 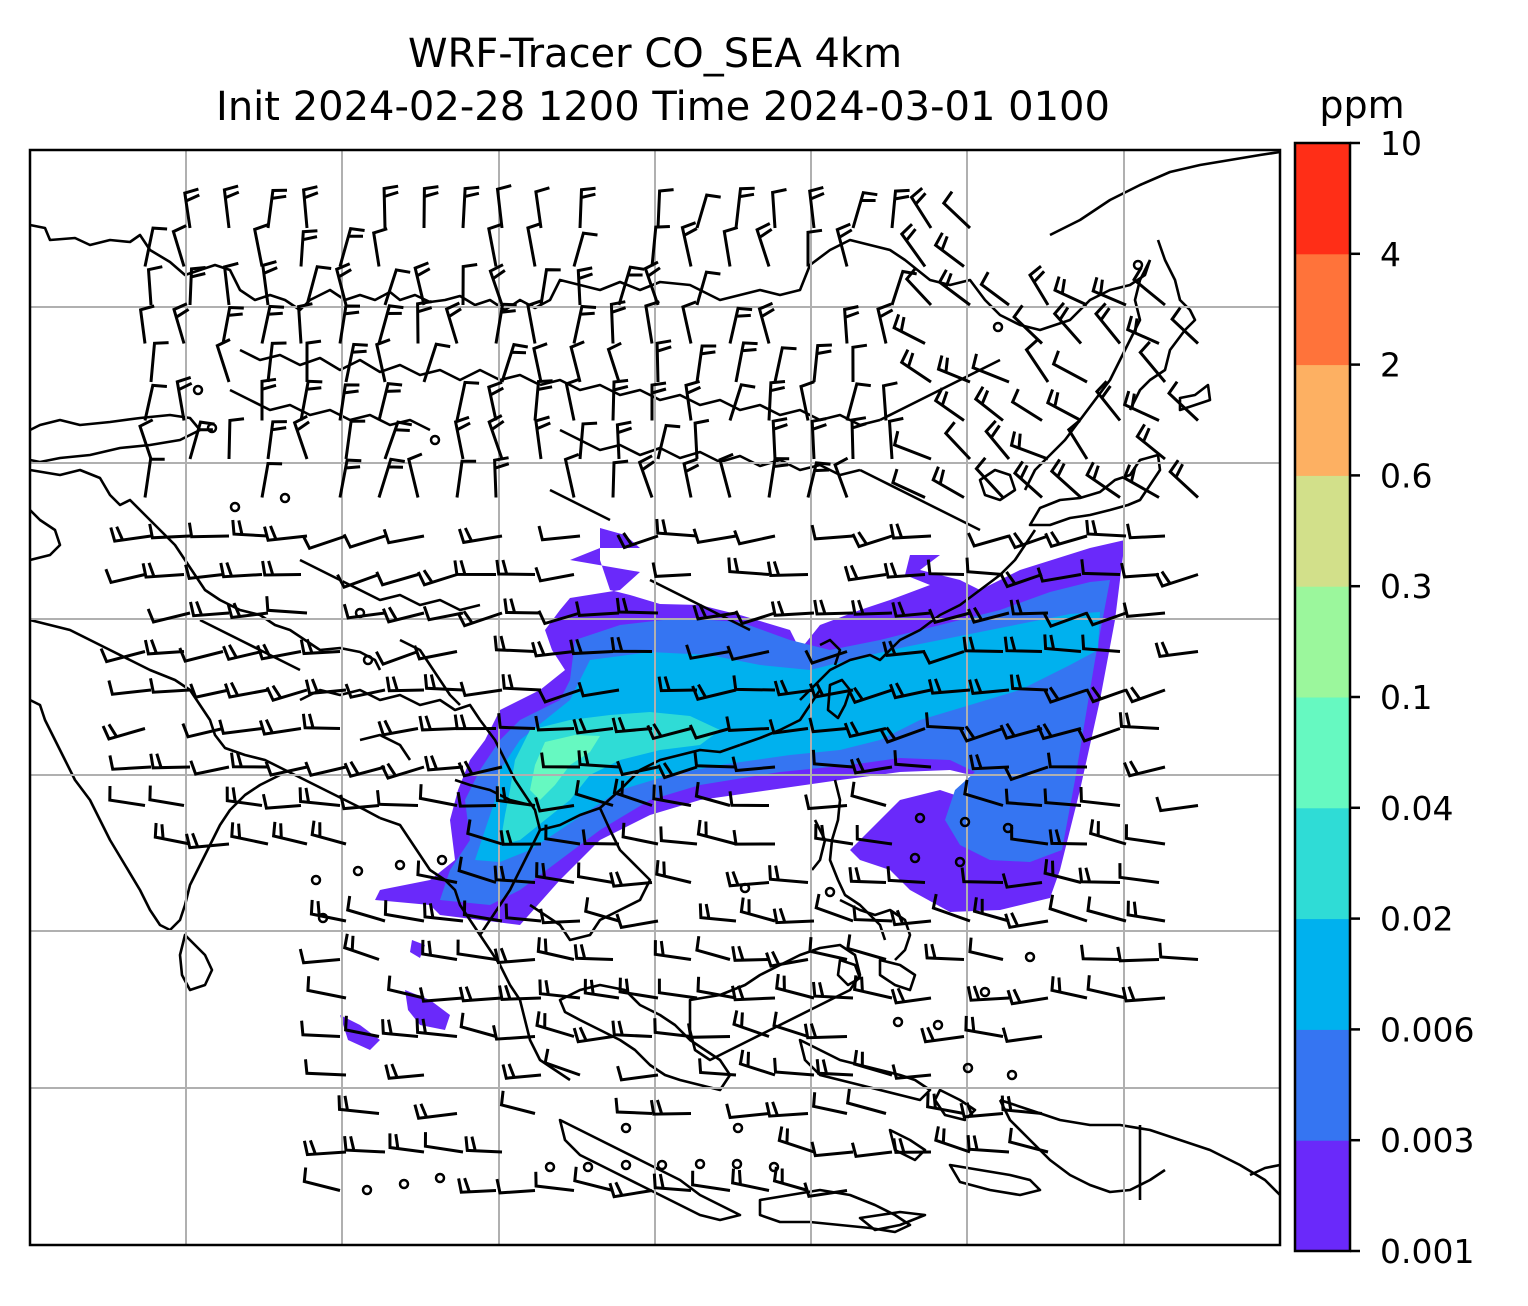 I want to click on colorbar-tick-label: 0.006, so click(x=1427, y=1029).